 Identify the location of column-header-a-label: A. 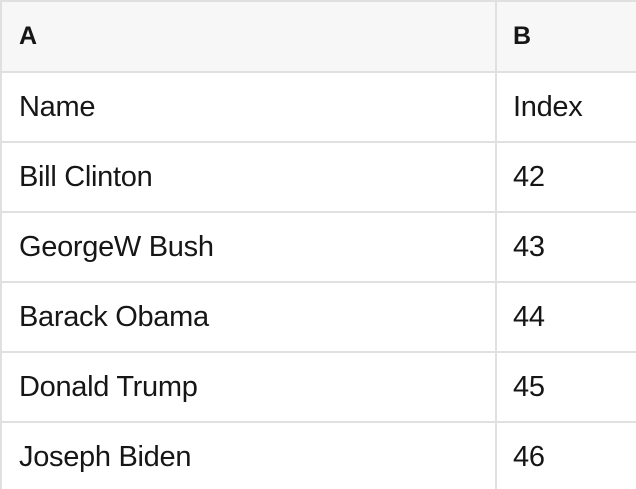
(28, 36).